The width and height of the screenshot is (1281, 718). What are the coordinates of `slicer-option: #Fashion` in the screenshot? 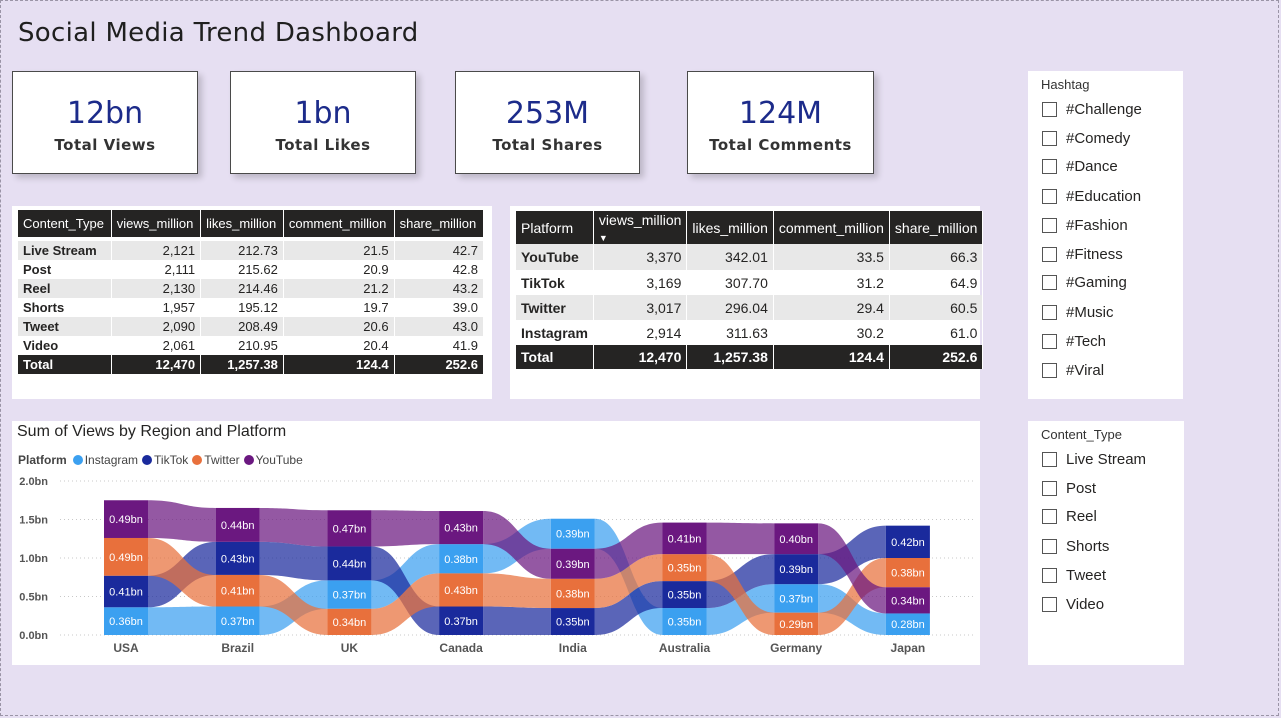 It's located at (1085, 225).